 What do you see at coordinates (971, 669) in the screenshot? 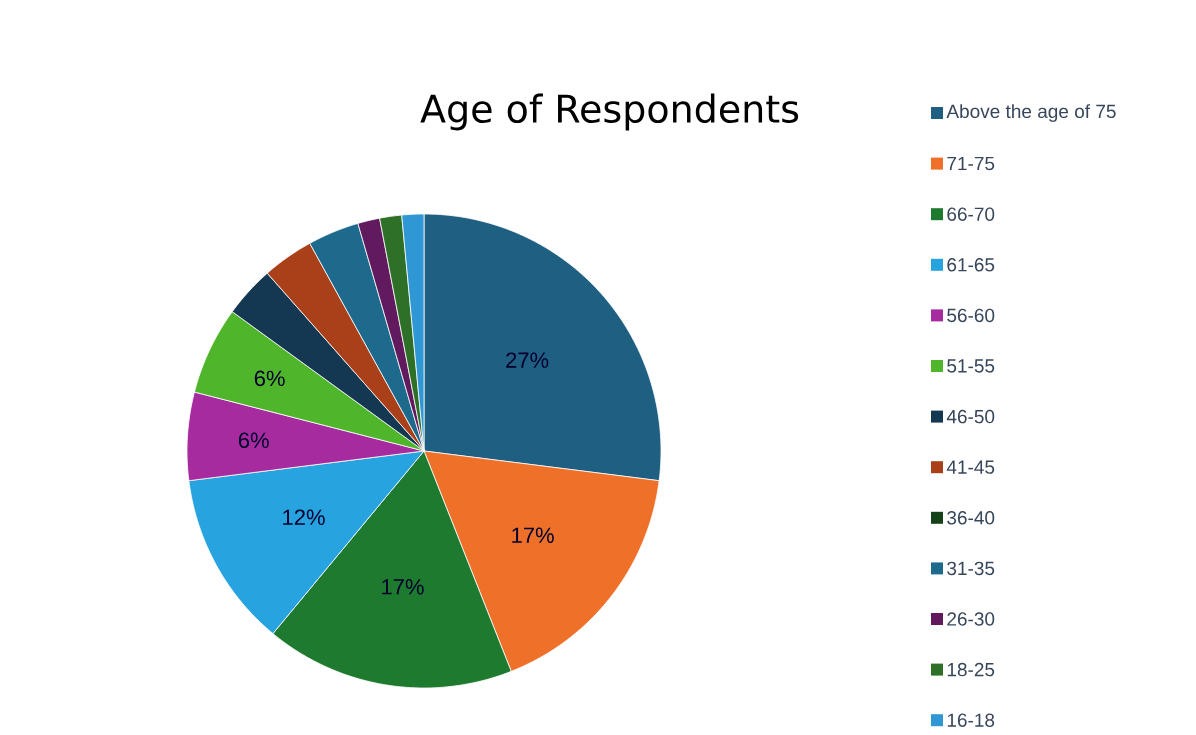
I see `legend-label: 18-25` at bounding box center [971, 669].